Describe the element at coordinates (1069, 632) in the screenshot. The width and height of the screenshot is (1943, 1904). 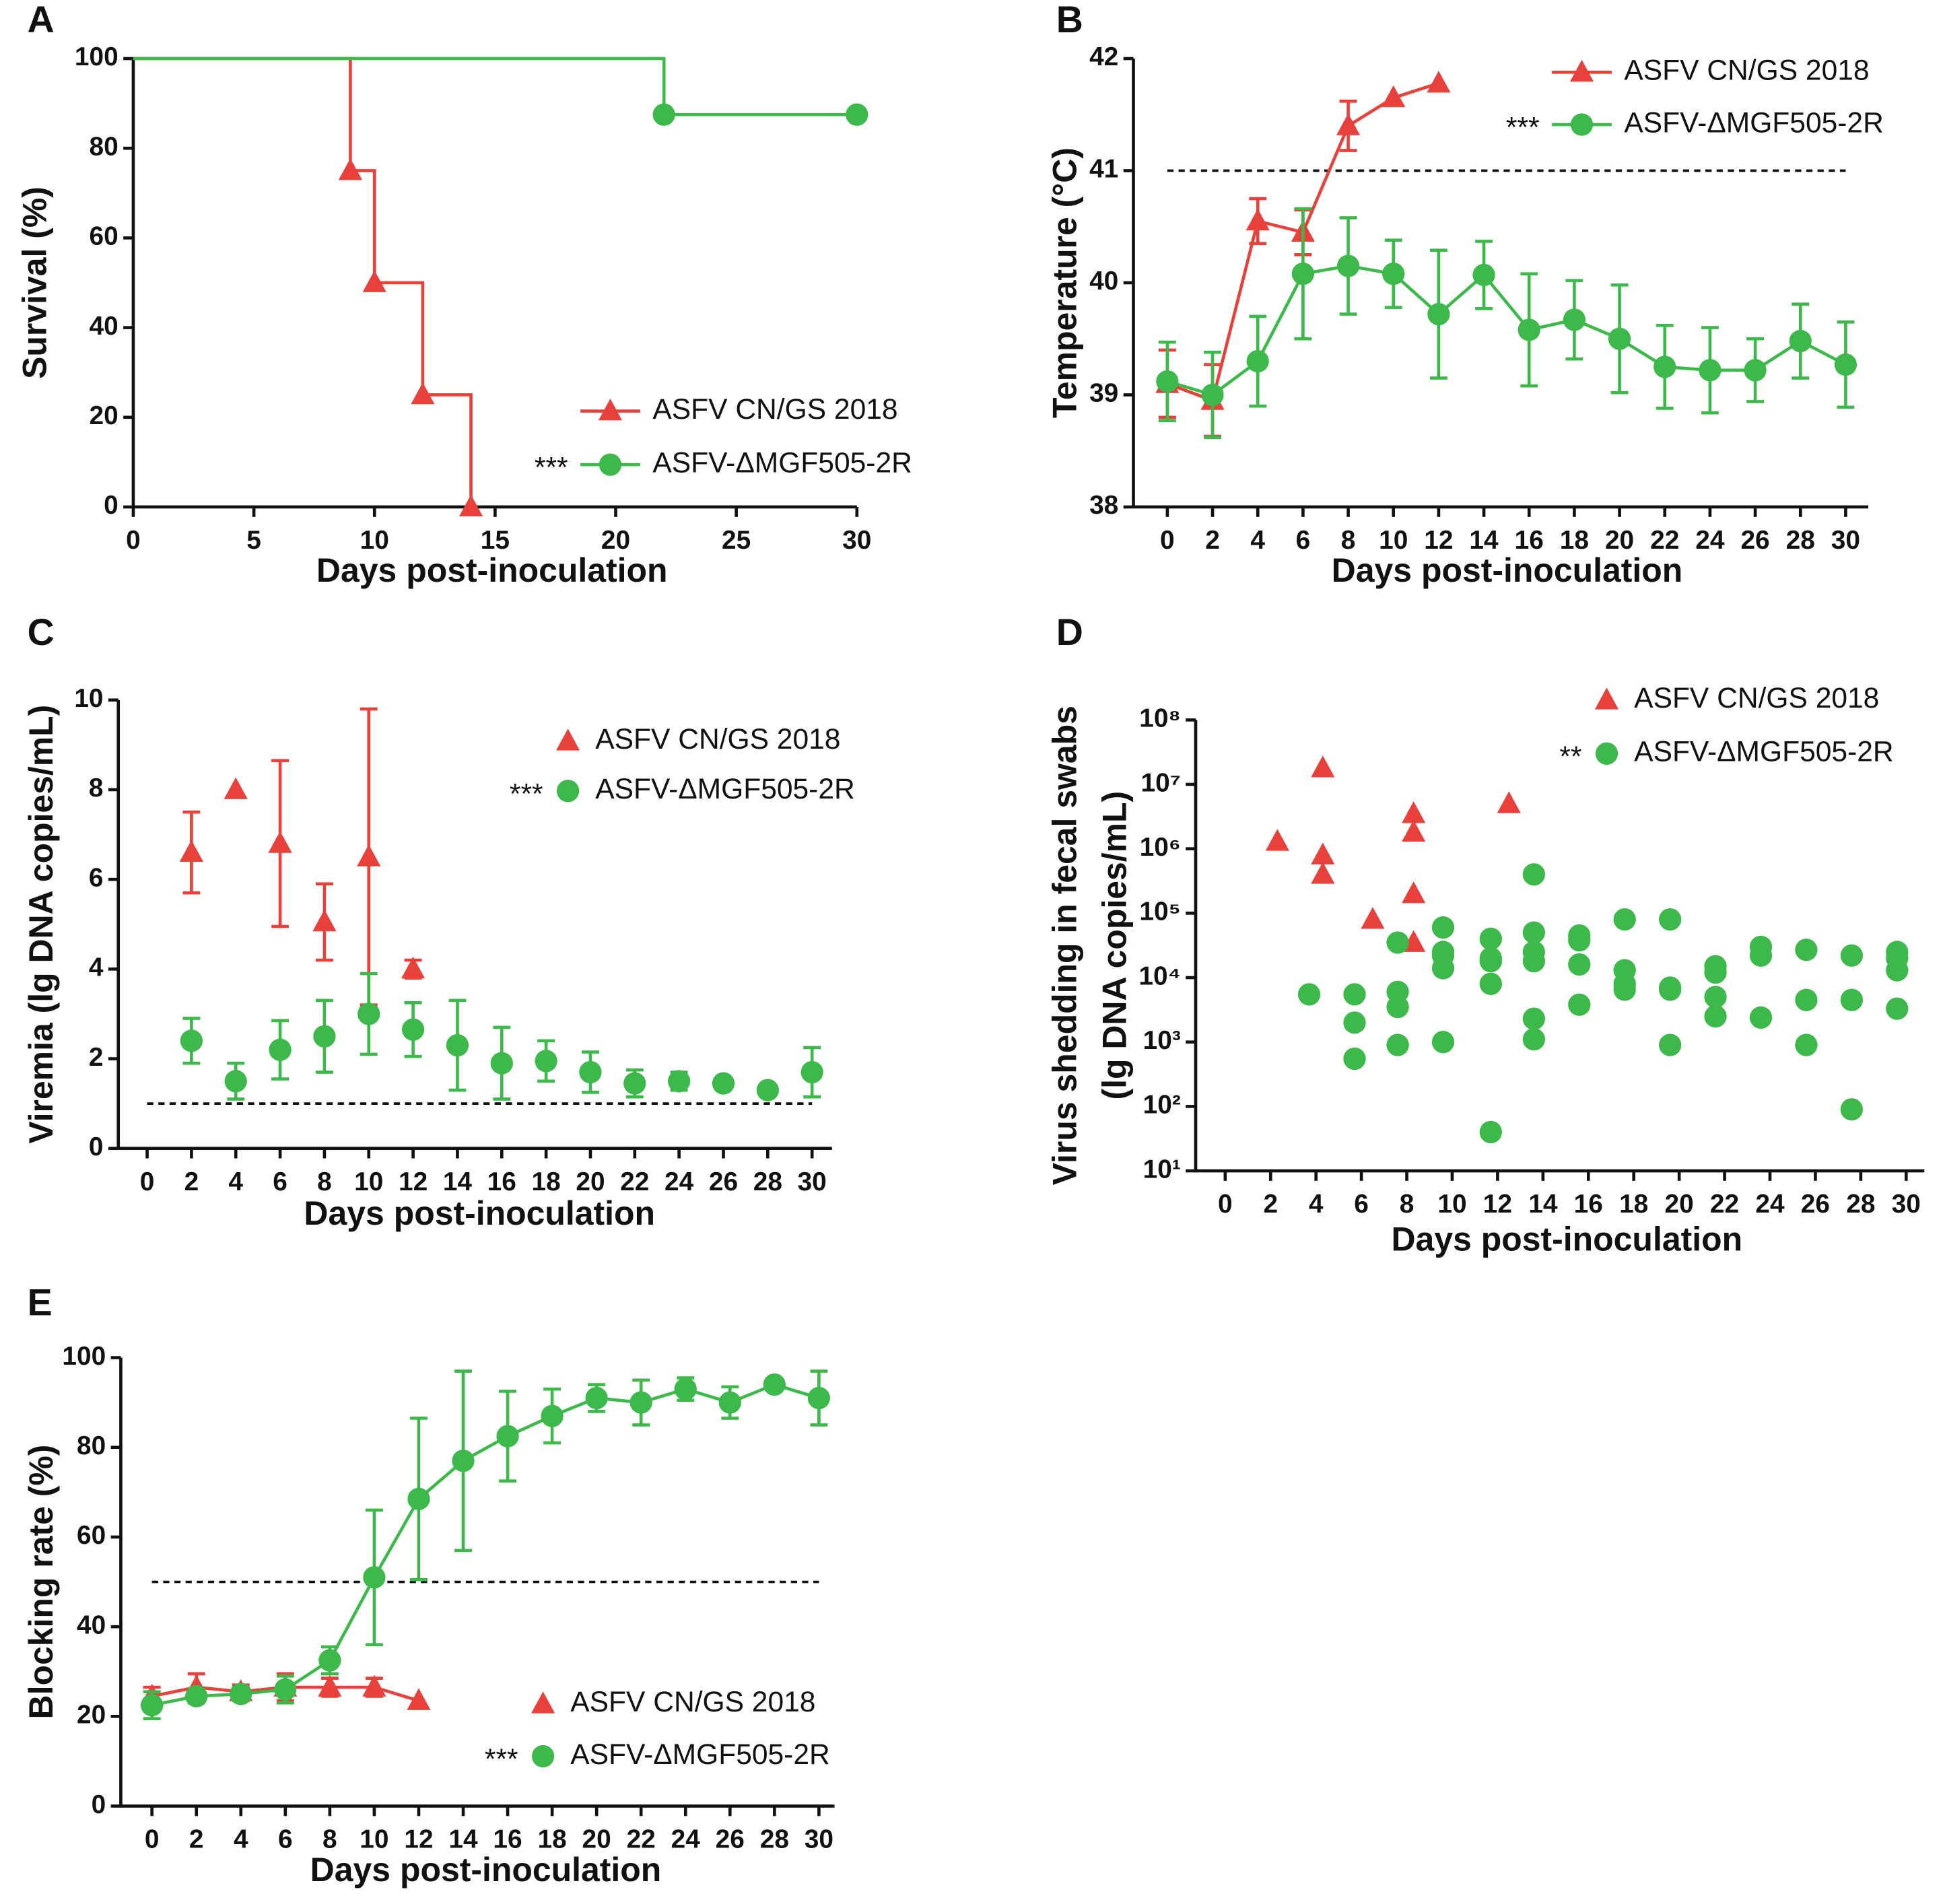
I see `panel-label: D` at that location.